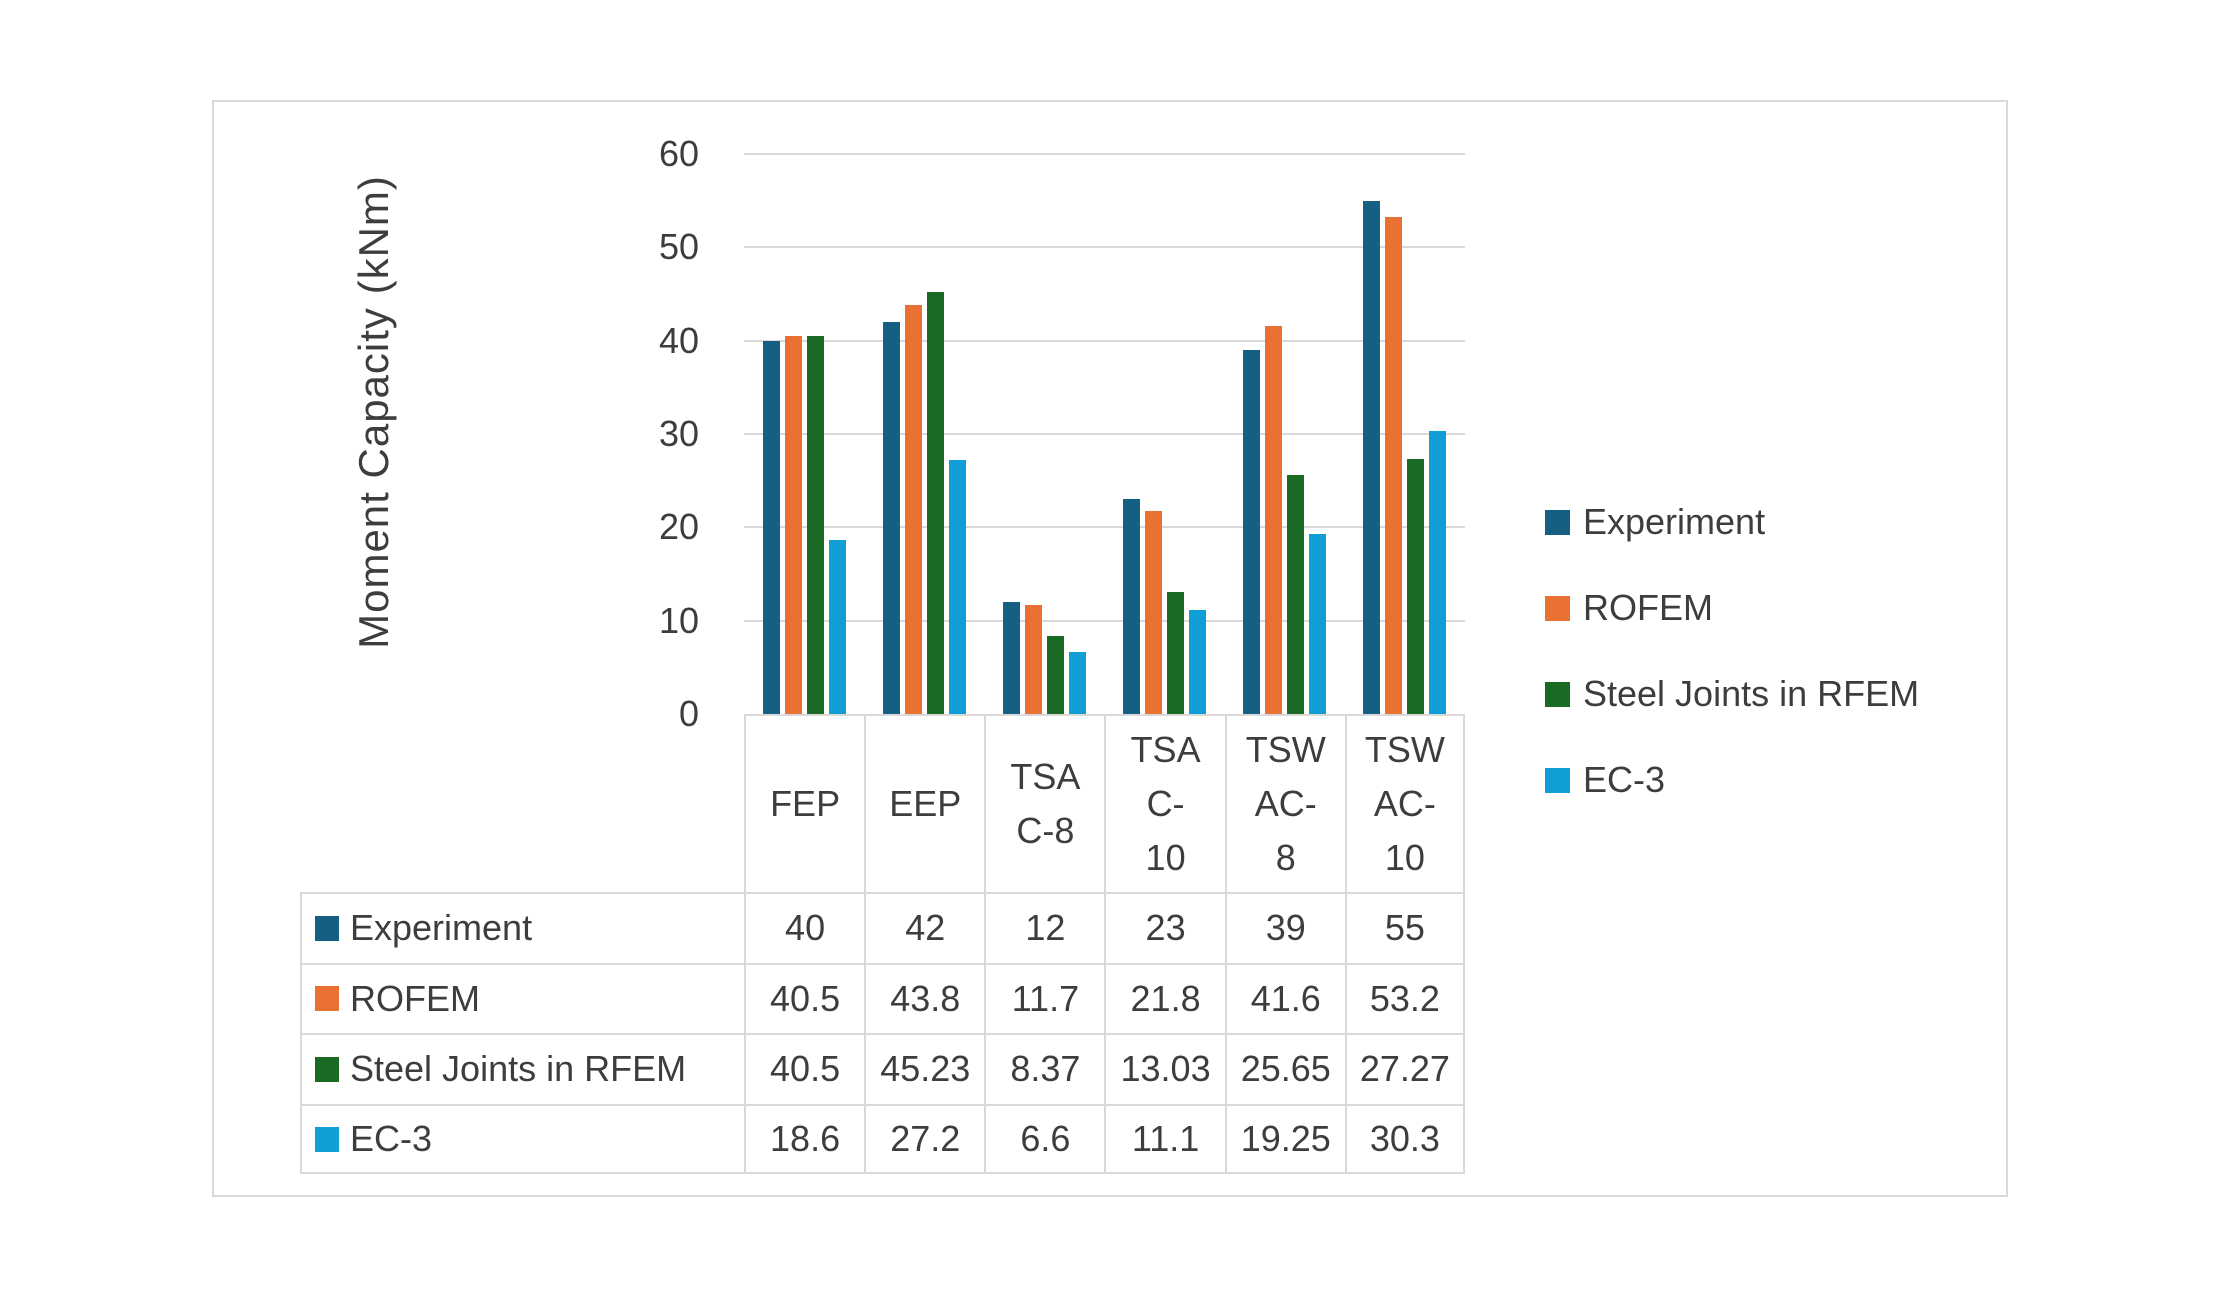 Image resolution: width=2222 pixels, height=1301 pixels. What do you see at coordinates (804, 1139) in the screenshot?
I see `table-cell-ec-3-fep: 18.6` at bounding box center [804, 1139].